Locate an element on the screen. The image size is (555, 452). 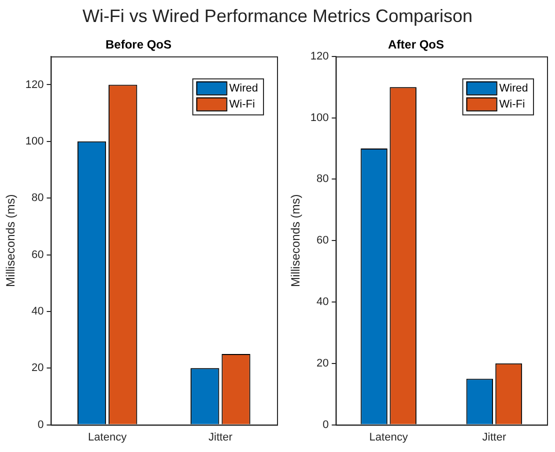
text: Wi-Fi vs Wired Performance Metrics Comparison is located at coordinates (277, 16).